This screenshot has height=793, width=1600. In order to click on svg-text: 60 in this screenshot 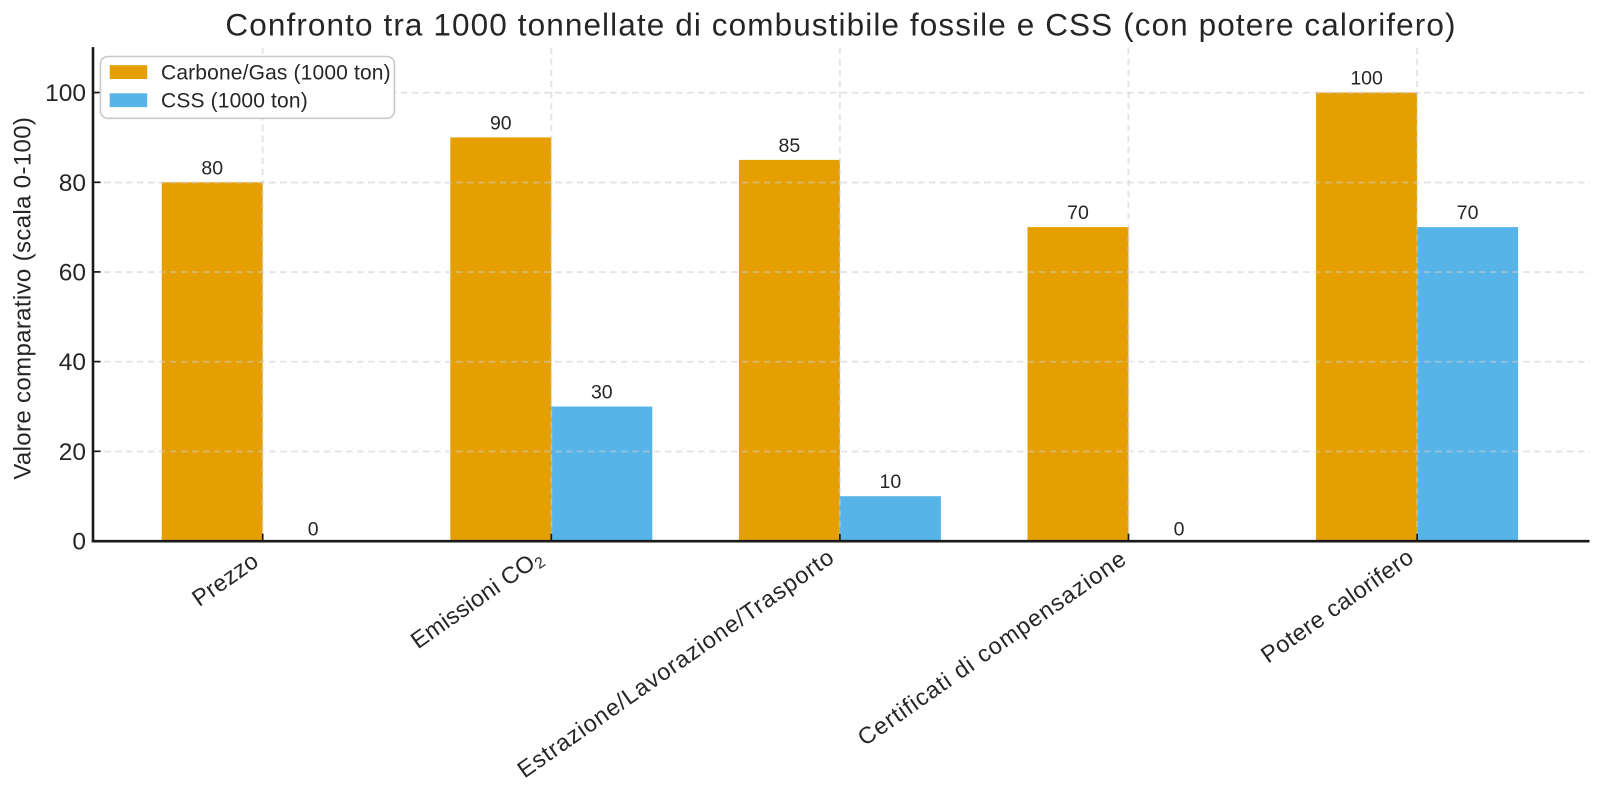, I will do `click(72, 272)`.